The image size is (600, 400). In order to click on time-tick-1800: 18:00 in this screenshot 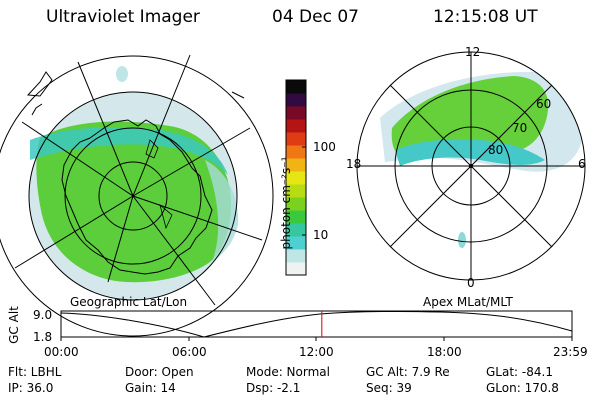, I will do `click(444, 352)`.